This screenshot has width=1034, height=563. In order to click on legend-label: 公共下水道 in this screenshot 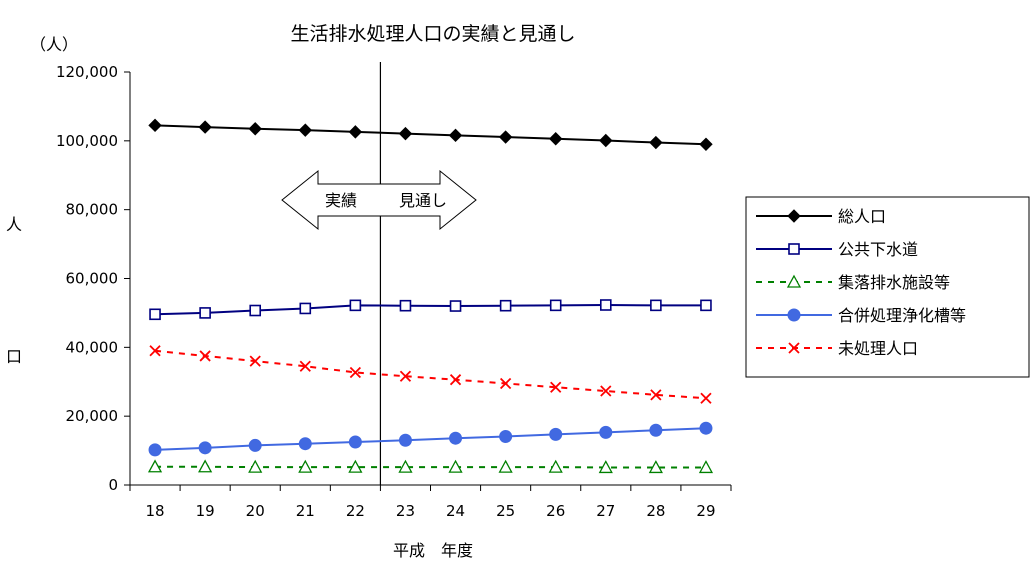, I will do `click(878, 249)`.